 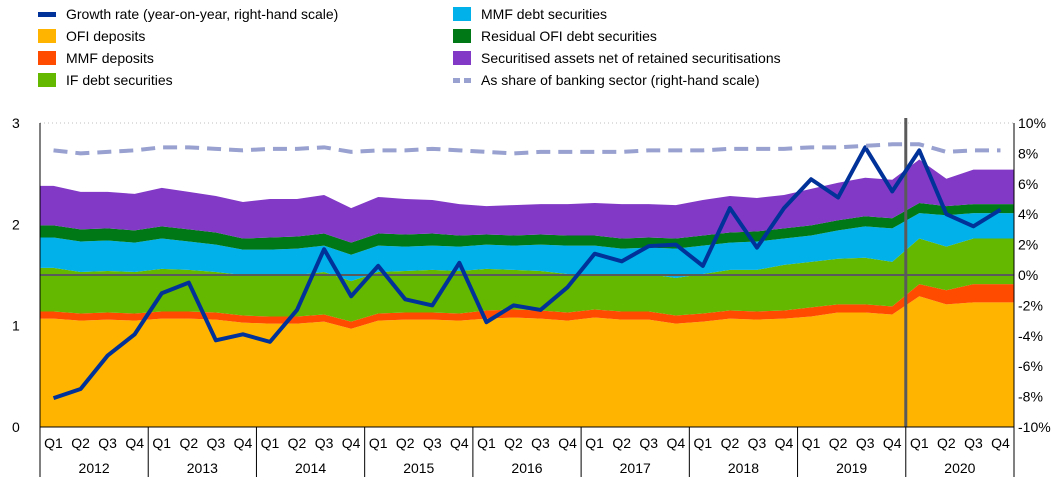 I want to click on year-label: 2013, so click(x=202, y=468).